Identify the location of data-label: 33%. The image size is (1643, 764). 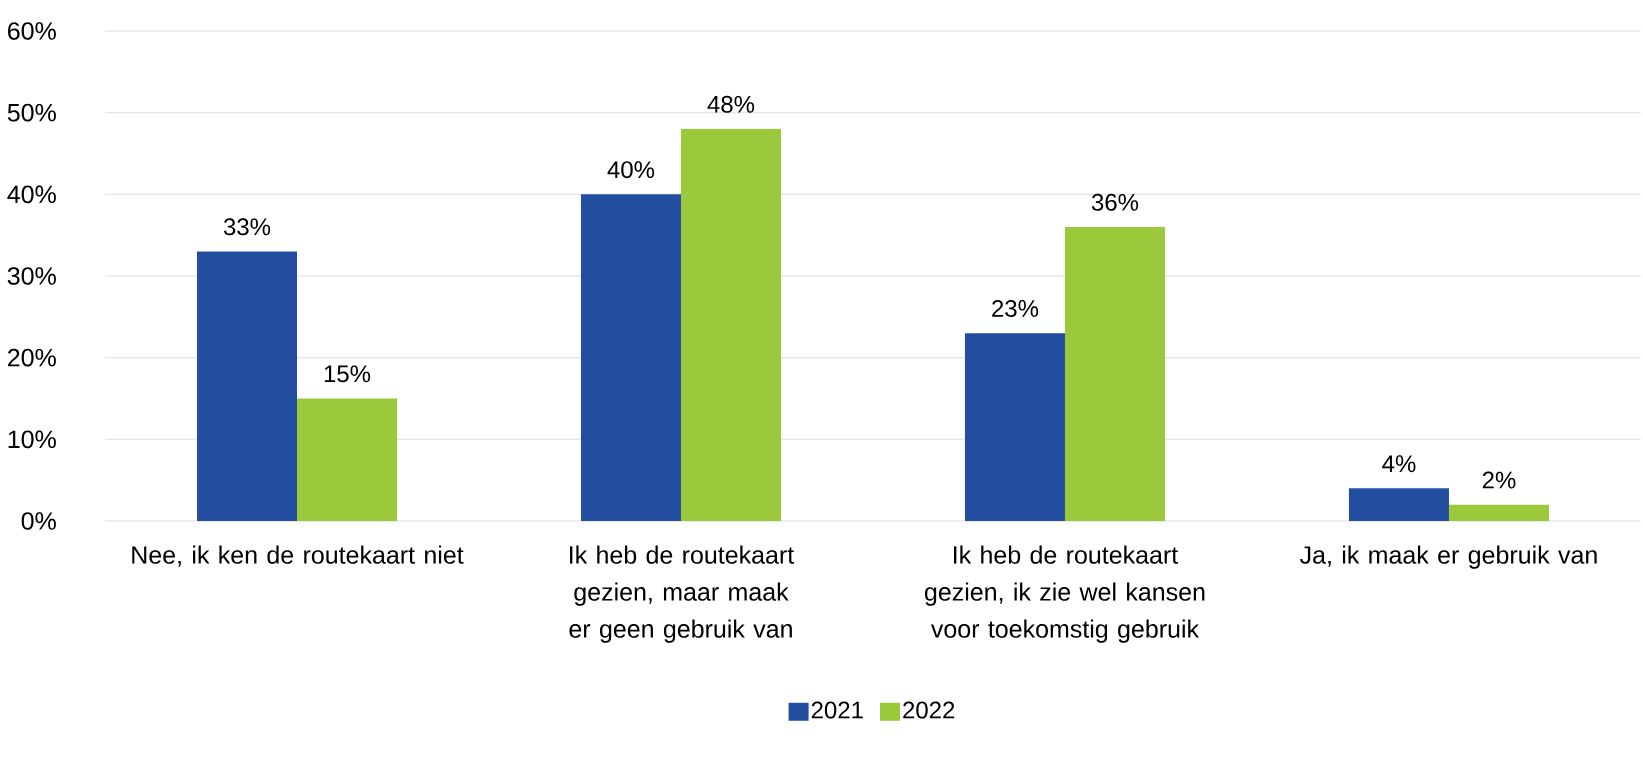
(247, 227).